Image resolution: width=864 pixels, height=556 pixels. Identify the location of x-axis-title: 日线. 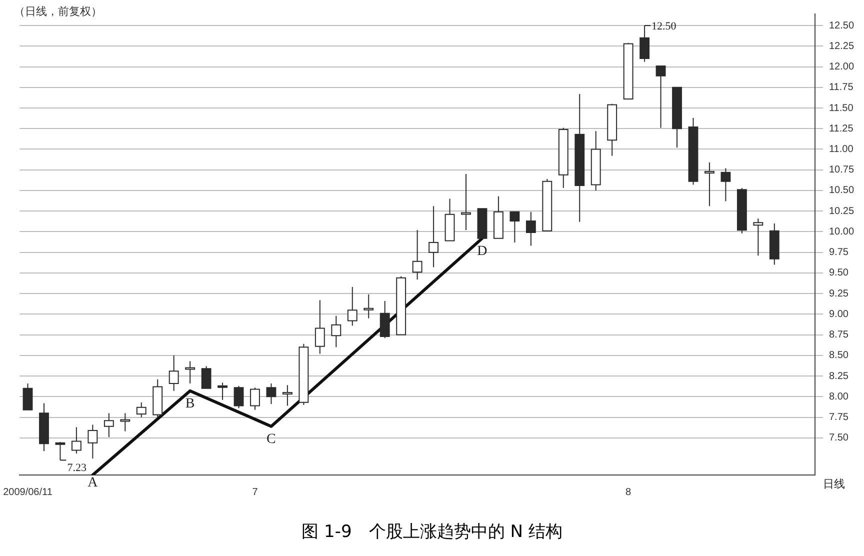
(833, 483).